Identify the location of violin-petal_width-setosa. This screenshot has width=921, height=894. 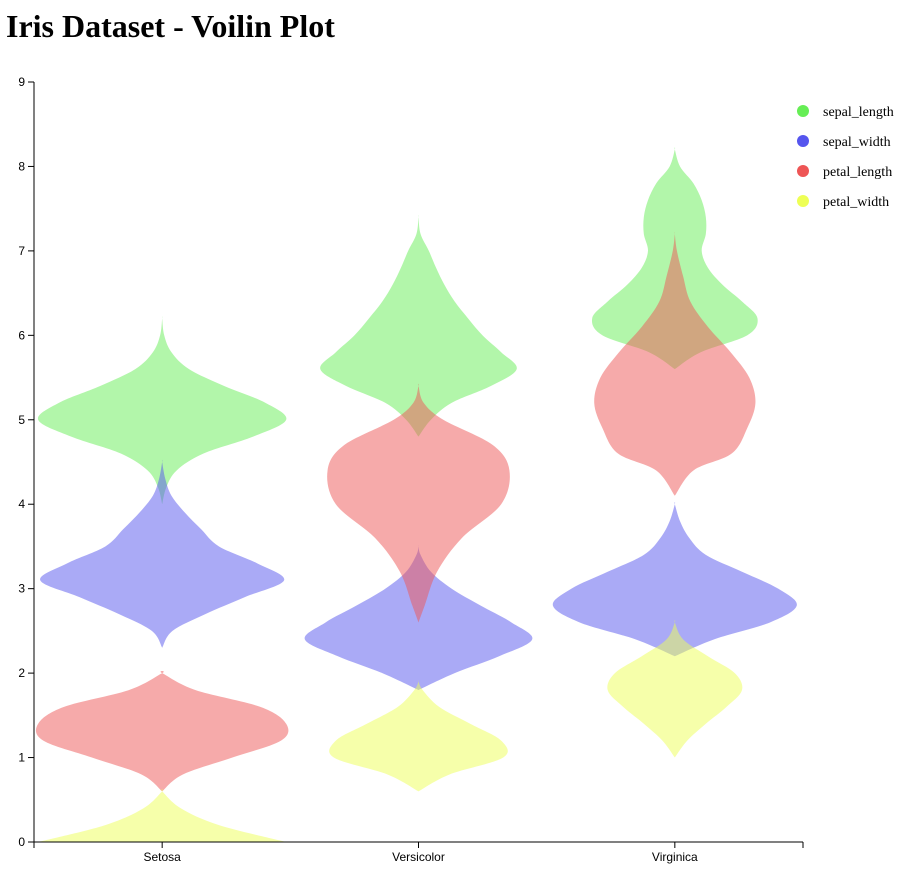
(162, 815).